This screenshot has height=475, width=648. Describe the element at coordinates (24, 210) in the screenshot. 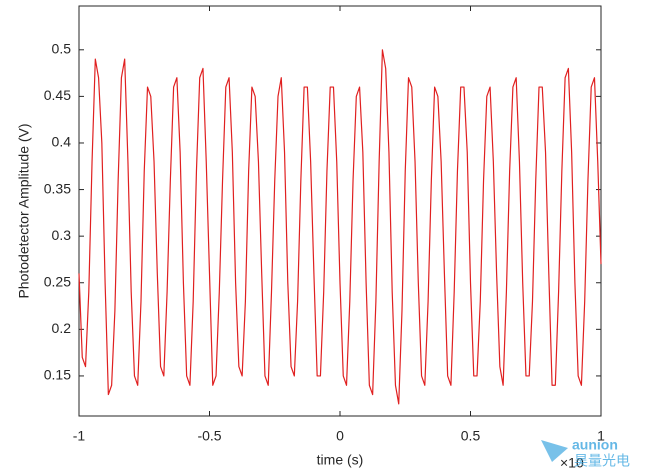

I see `y-axis-label: Photodetector Amplitude (V)` at that location.